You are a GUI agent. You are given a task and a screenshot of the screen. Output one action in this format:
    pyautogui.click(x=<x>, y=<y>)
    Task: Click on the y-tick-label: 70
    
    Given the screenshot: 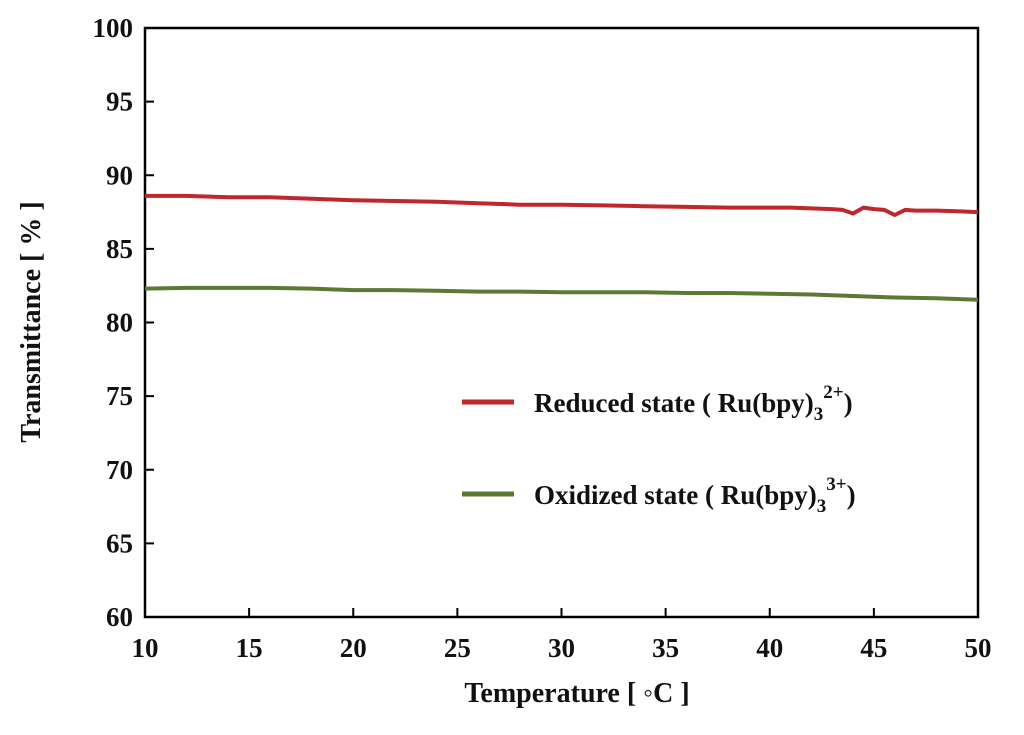 What is the action you would take?
    pyautogui.click(x=119, y=470)
    